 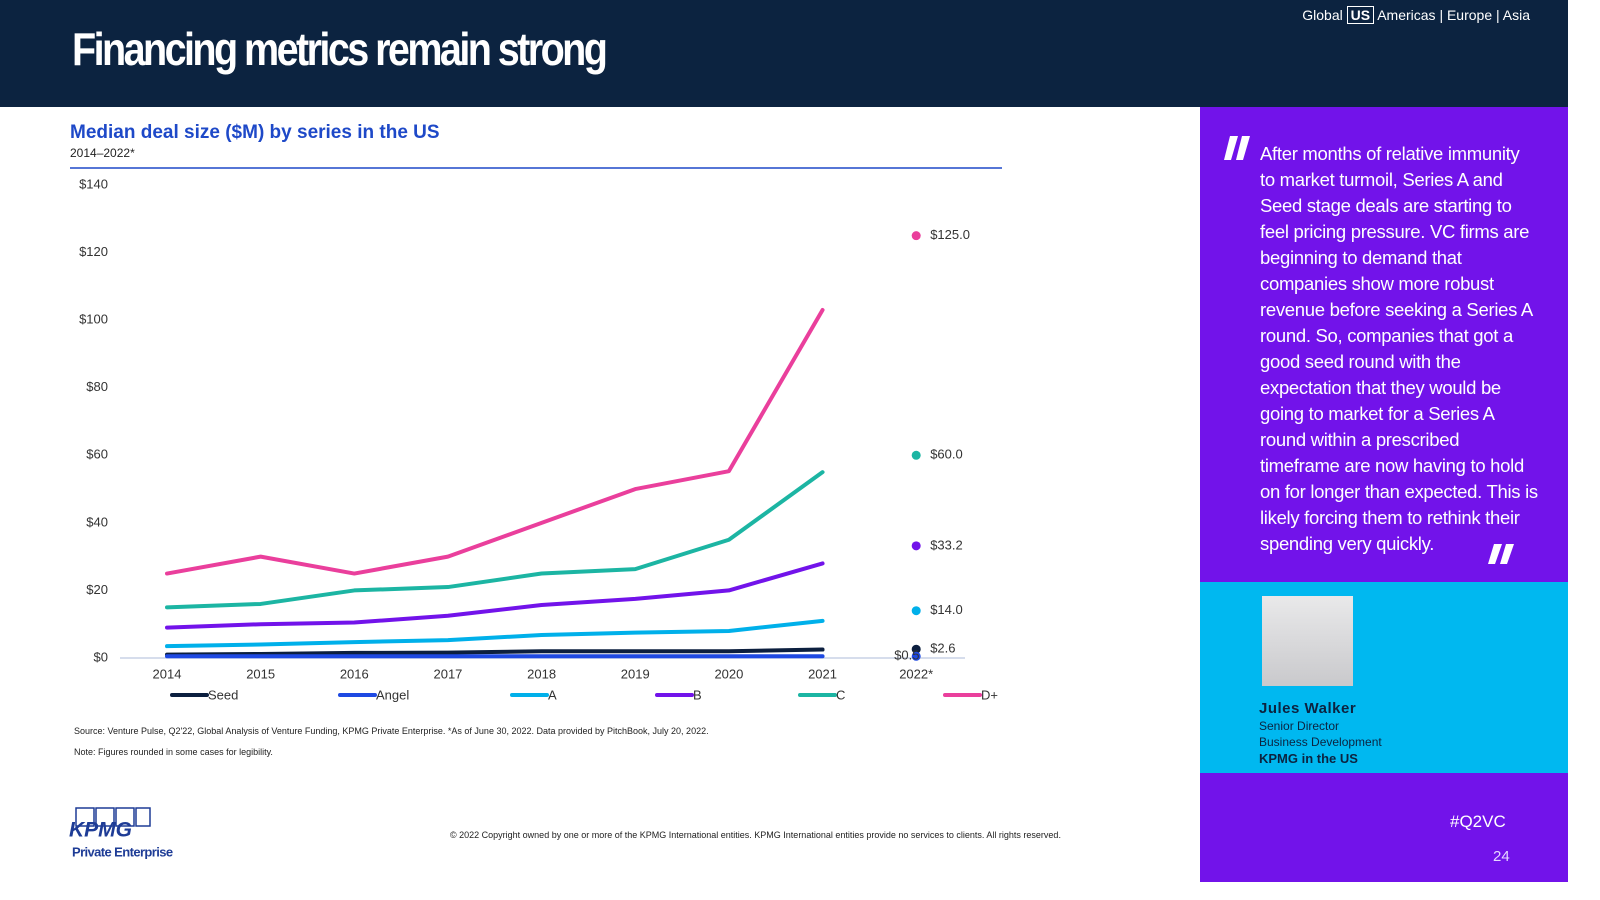 I want to click on data-label: $33.2, so click(x=946, y=544).